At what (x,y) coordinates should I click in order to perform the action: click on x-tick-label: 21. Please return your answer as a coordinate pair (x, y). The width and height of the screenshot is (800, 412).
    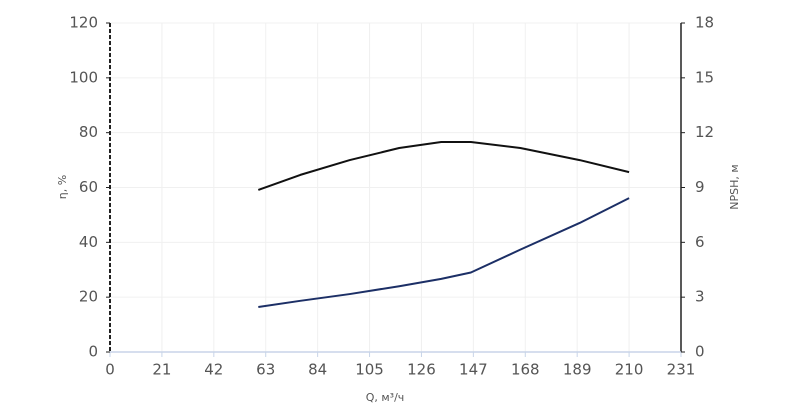
    Looking at the image, I should click on (161, 370).